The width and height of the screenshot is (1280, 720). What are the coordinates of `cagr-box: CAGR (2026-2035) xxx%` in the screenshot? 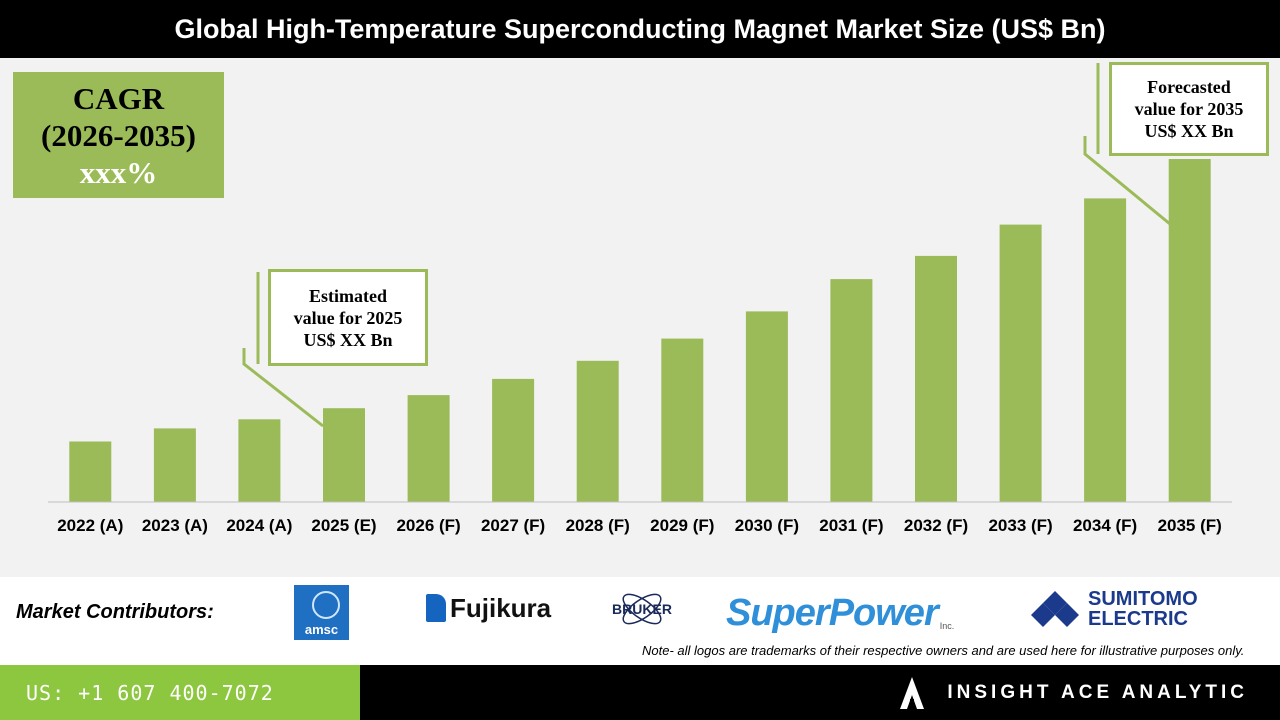 It's located at (118, 135).